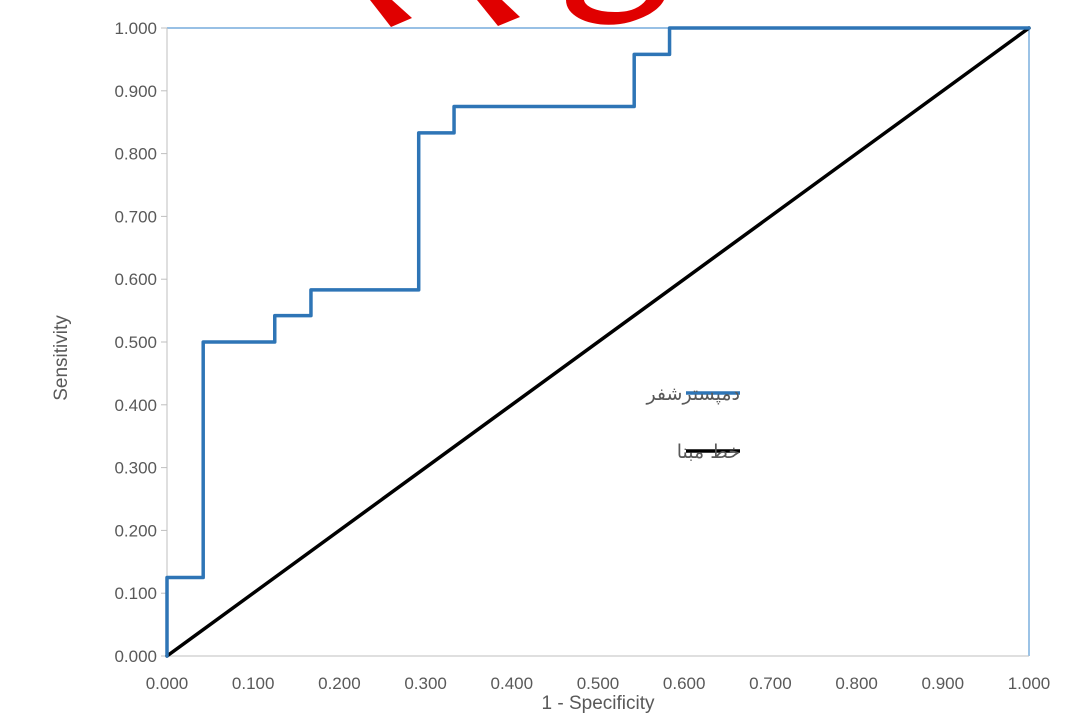 Image resolution: width=1089 pixels, height=715 pixels. I want to click on x-tick-label: 1.000, so click(1029, 683).